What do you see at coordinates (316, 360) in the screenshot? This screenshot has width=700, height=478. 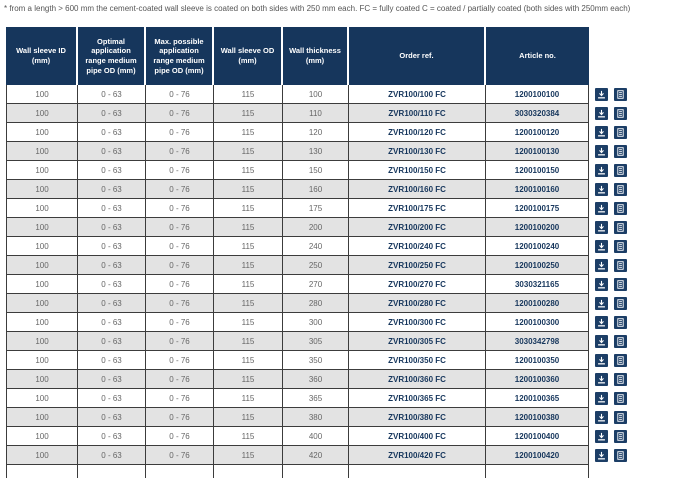 I see `cell-wall-thickness: 350` at bounding box center [316, 360].